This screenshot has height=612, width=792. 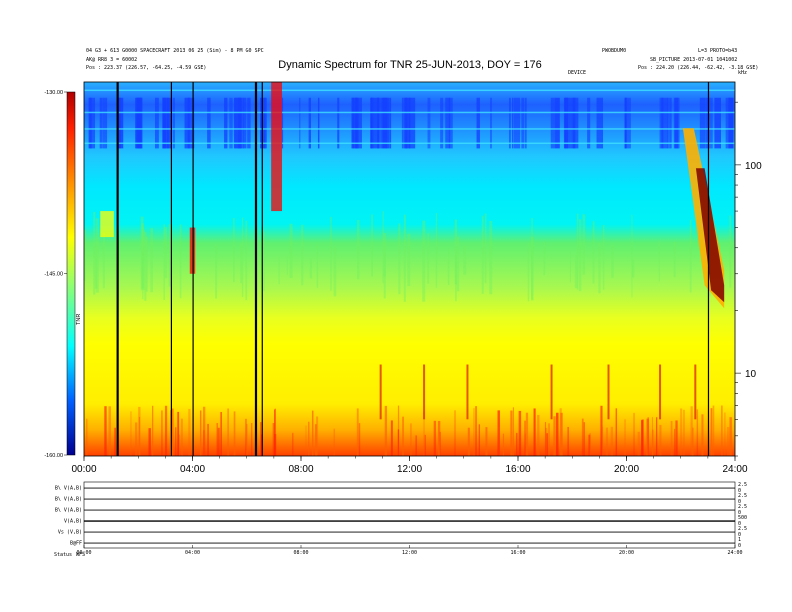 I want to click on strip-right-tick-bottom: 0, so click(x=739, y=535).